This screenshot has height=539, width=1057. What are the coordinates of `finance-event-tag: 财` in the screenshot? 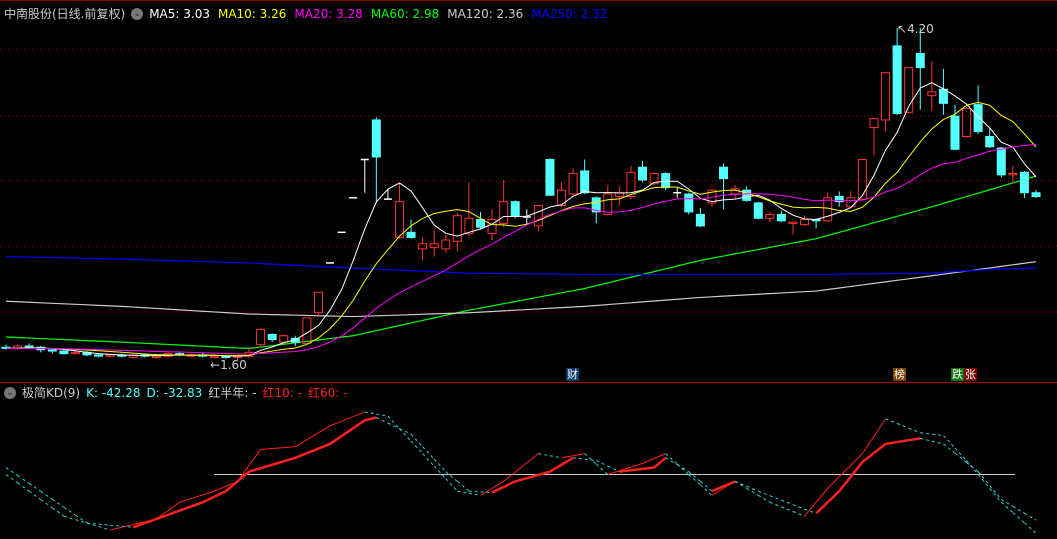 It's located at (572, 374).